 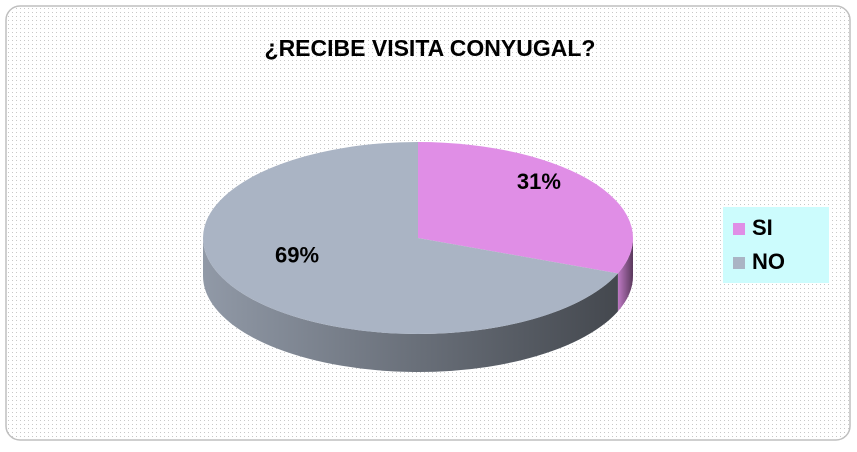 I want to click on legend-label: SI, so click(x=762, y=227).